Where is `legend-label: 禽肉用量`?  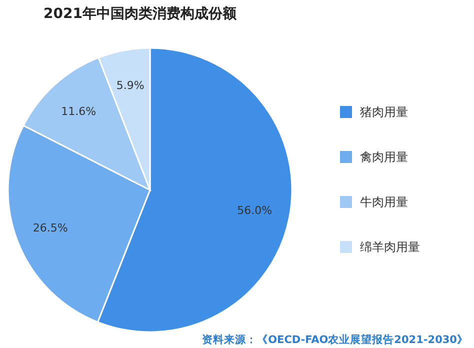 legend-label: 禽肉用量 is located at coordinates (384, 157).